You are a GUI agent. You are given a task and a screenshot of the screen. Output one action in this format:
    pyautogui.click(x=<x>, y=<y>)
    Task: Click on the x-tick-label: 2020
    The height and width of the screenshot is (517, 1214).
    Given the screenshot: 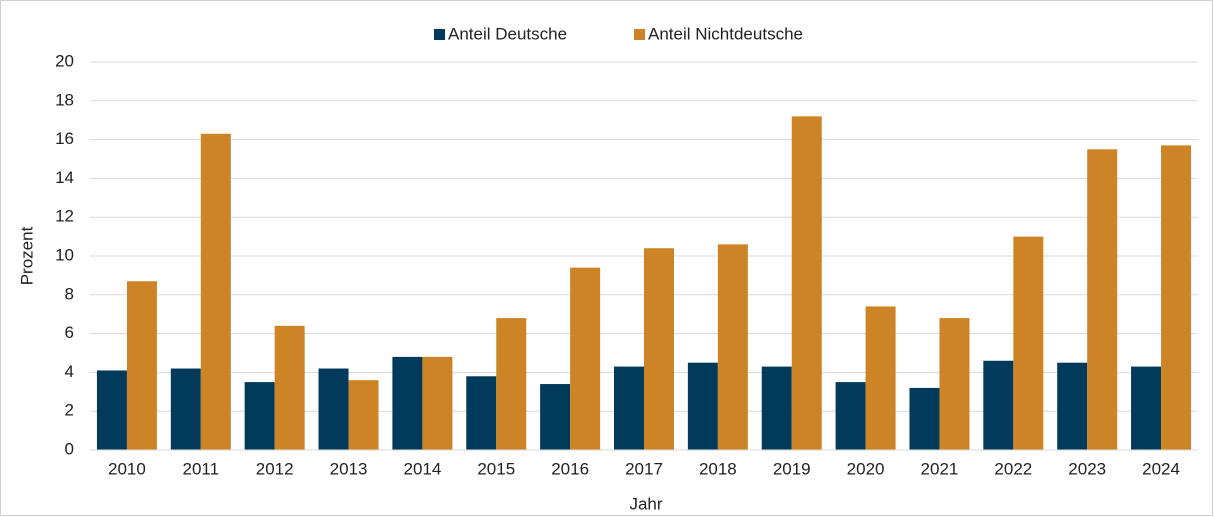 What is the action you would take?
    pyautogui.click(x=866, y=468)
    